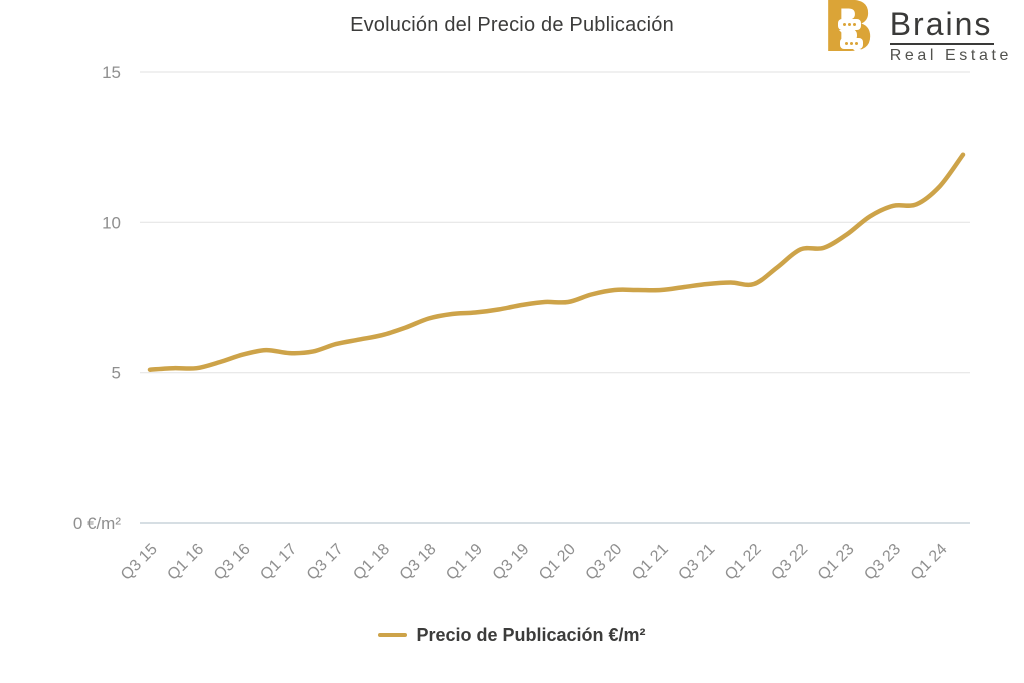  What do you see at coordinates (111, 72) in the screenshot?
I see `y-tick-label: 15` at bounding box center [111, 72].